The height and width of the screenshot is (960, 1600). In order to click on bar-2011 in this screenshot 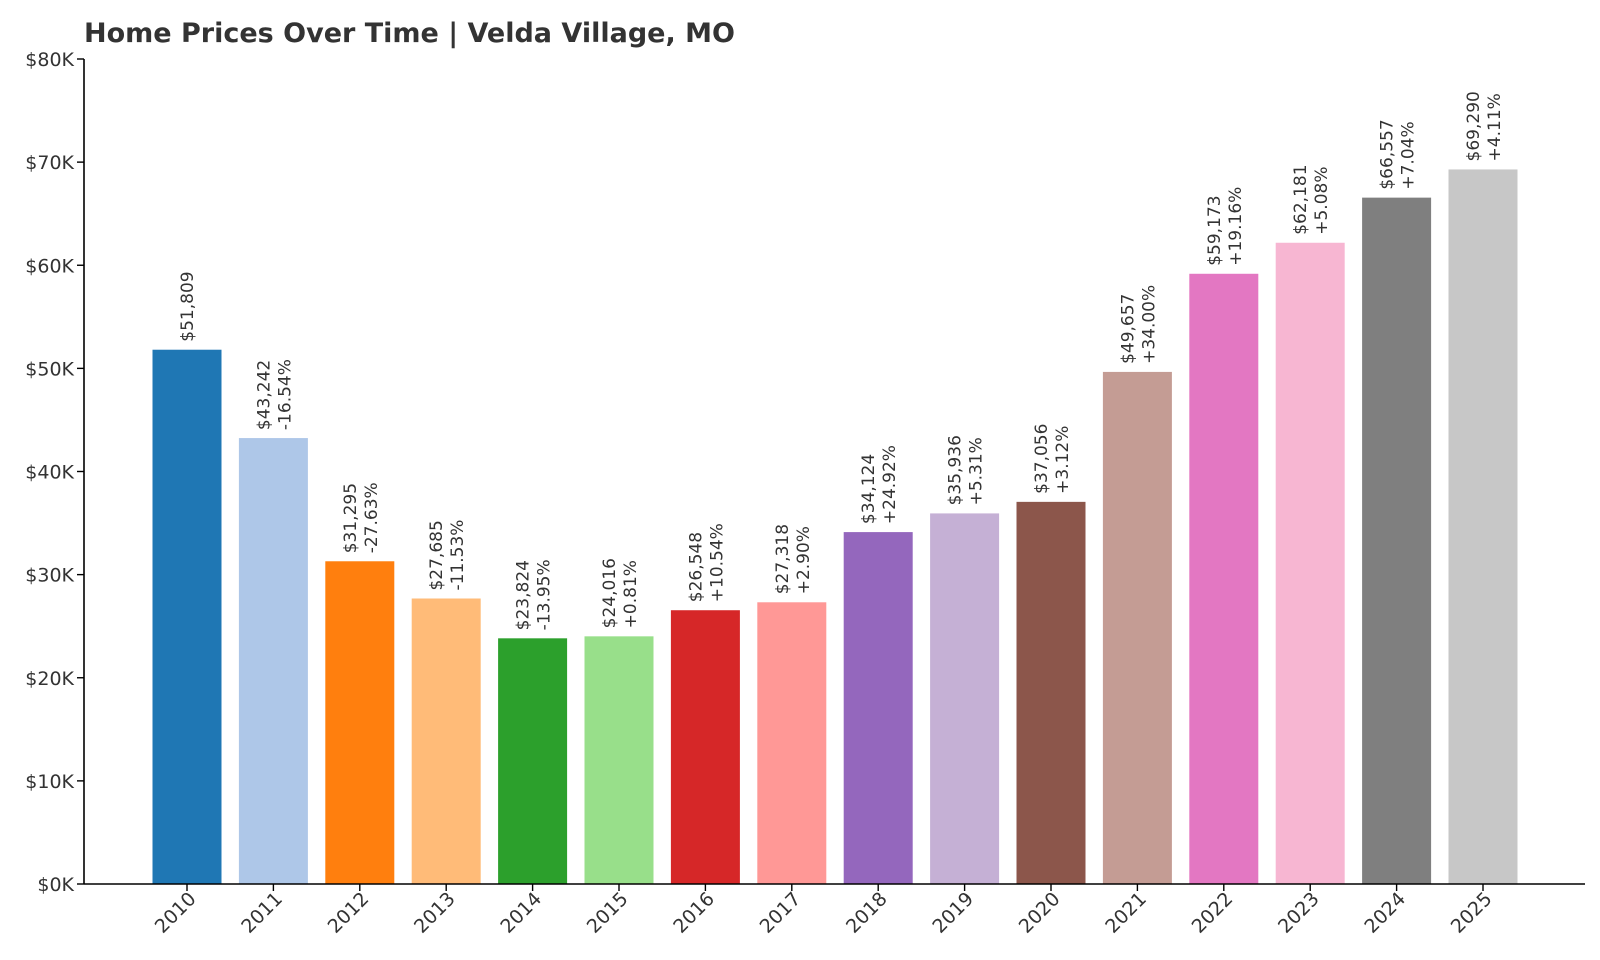, I will do `click(273, 661)`.